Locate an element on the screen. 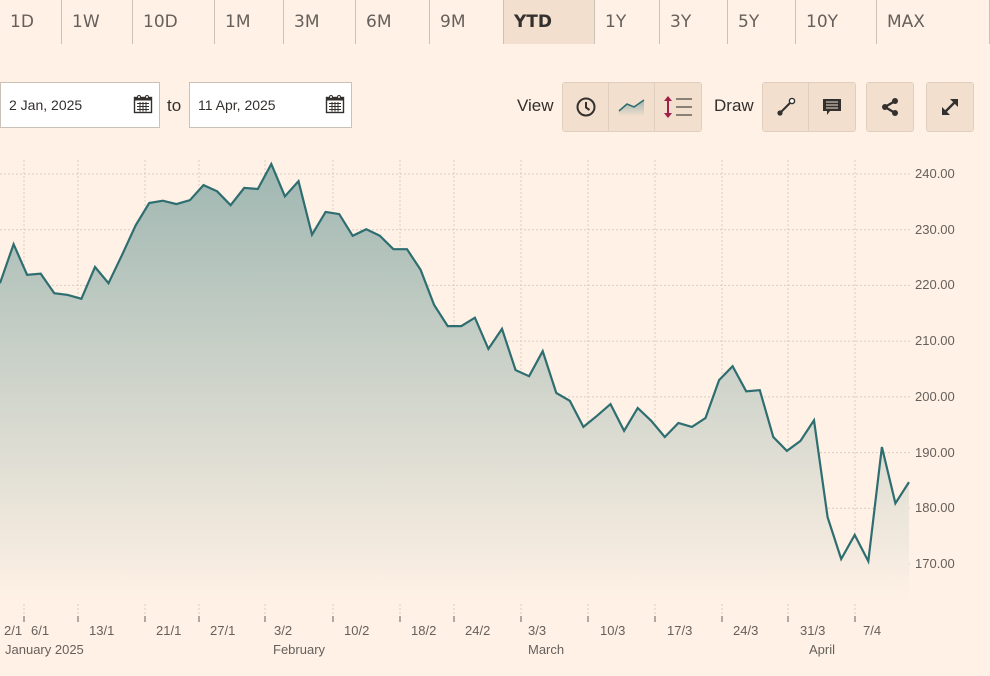  y-tick-label: 240.00 is located at coordinates (935, 173).